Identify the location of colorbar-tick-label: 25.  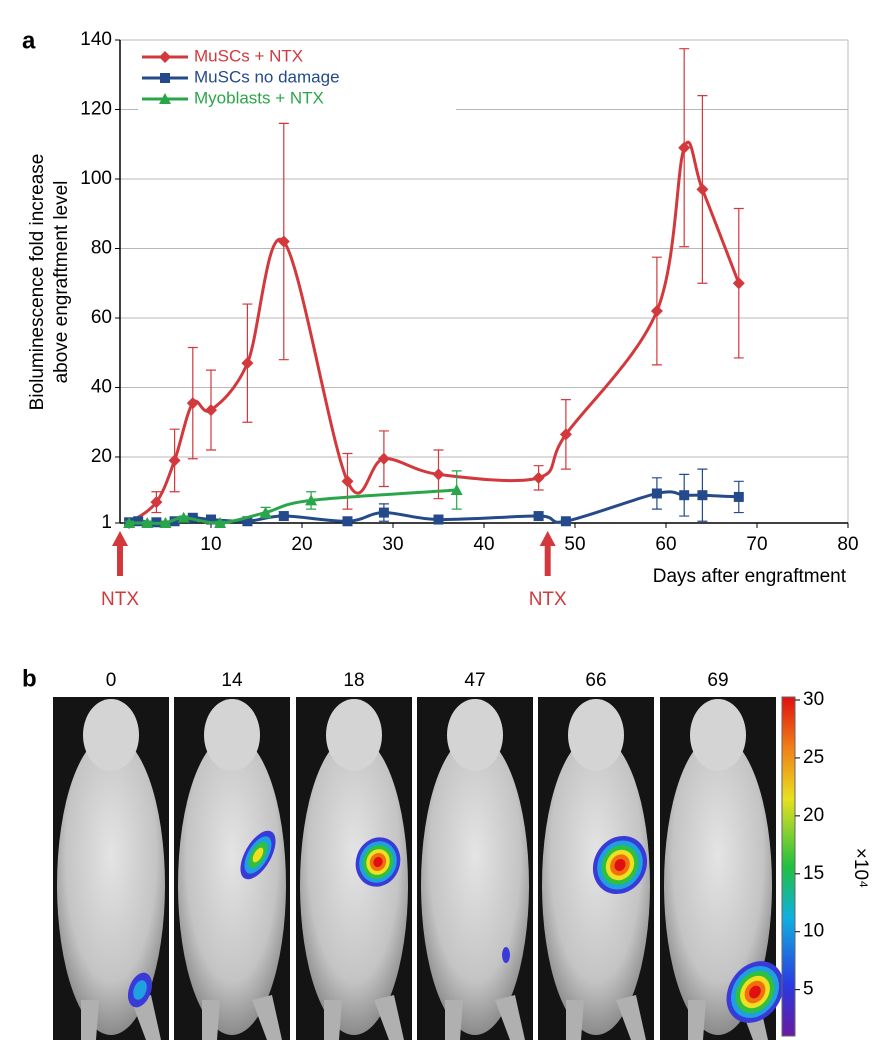
(813, 757).